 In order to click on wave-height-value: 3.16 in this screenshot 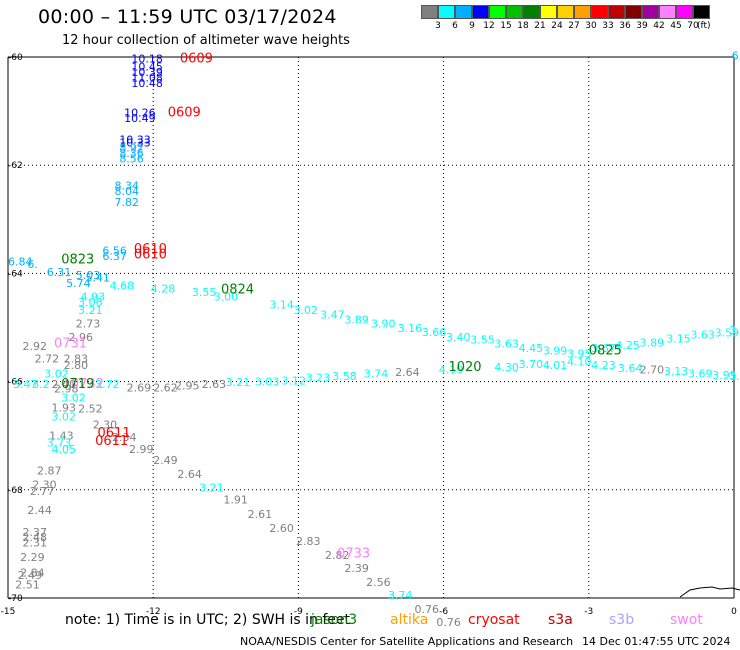, I will do `click(410, 328)`.